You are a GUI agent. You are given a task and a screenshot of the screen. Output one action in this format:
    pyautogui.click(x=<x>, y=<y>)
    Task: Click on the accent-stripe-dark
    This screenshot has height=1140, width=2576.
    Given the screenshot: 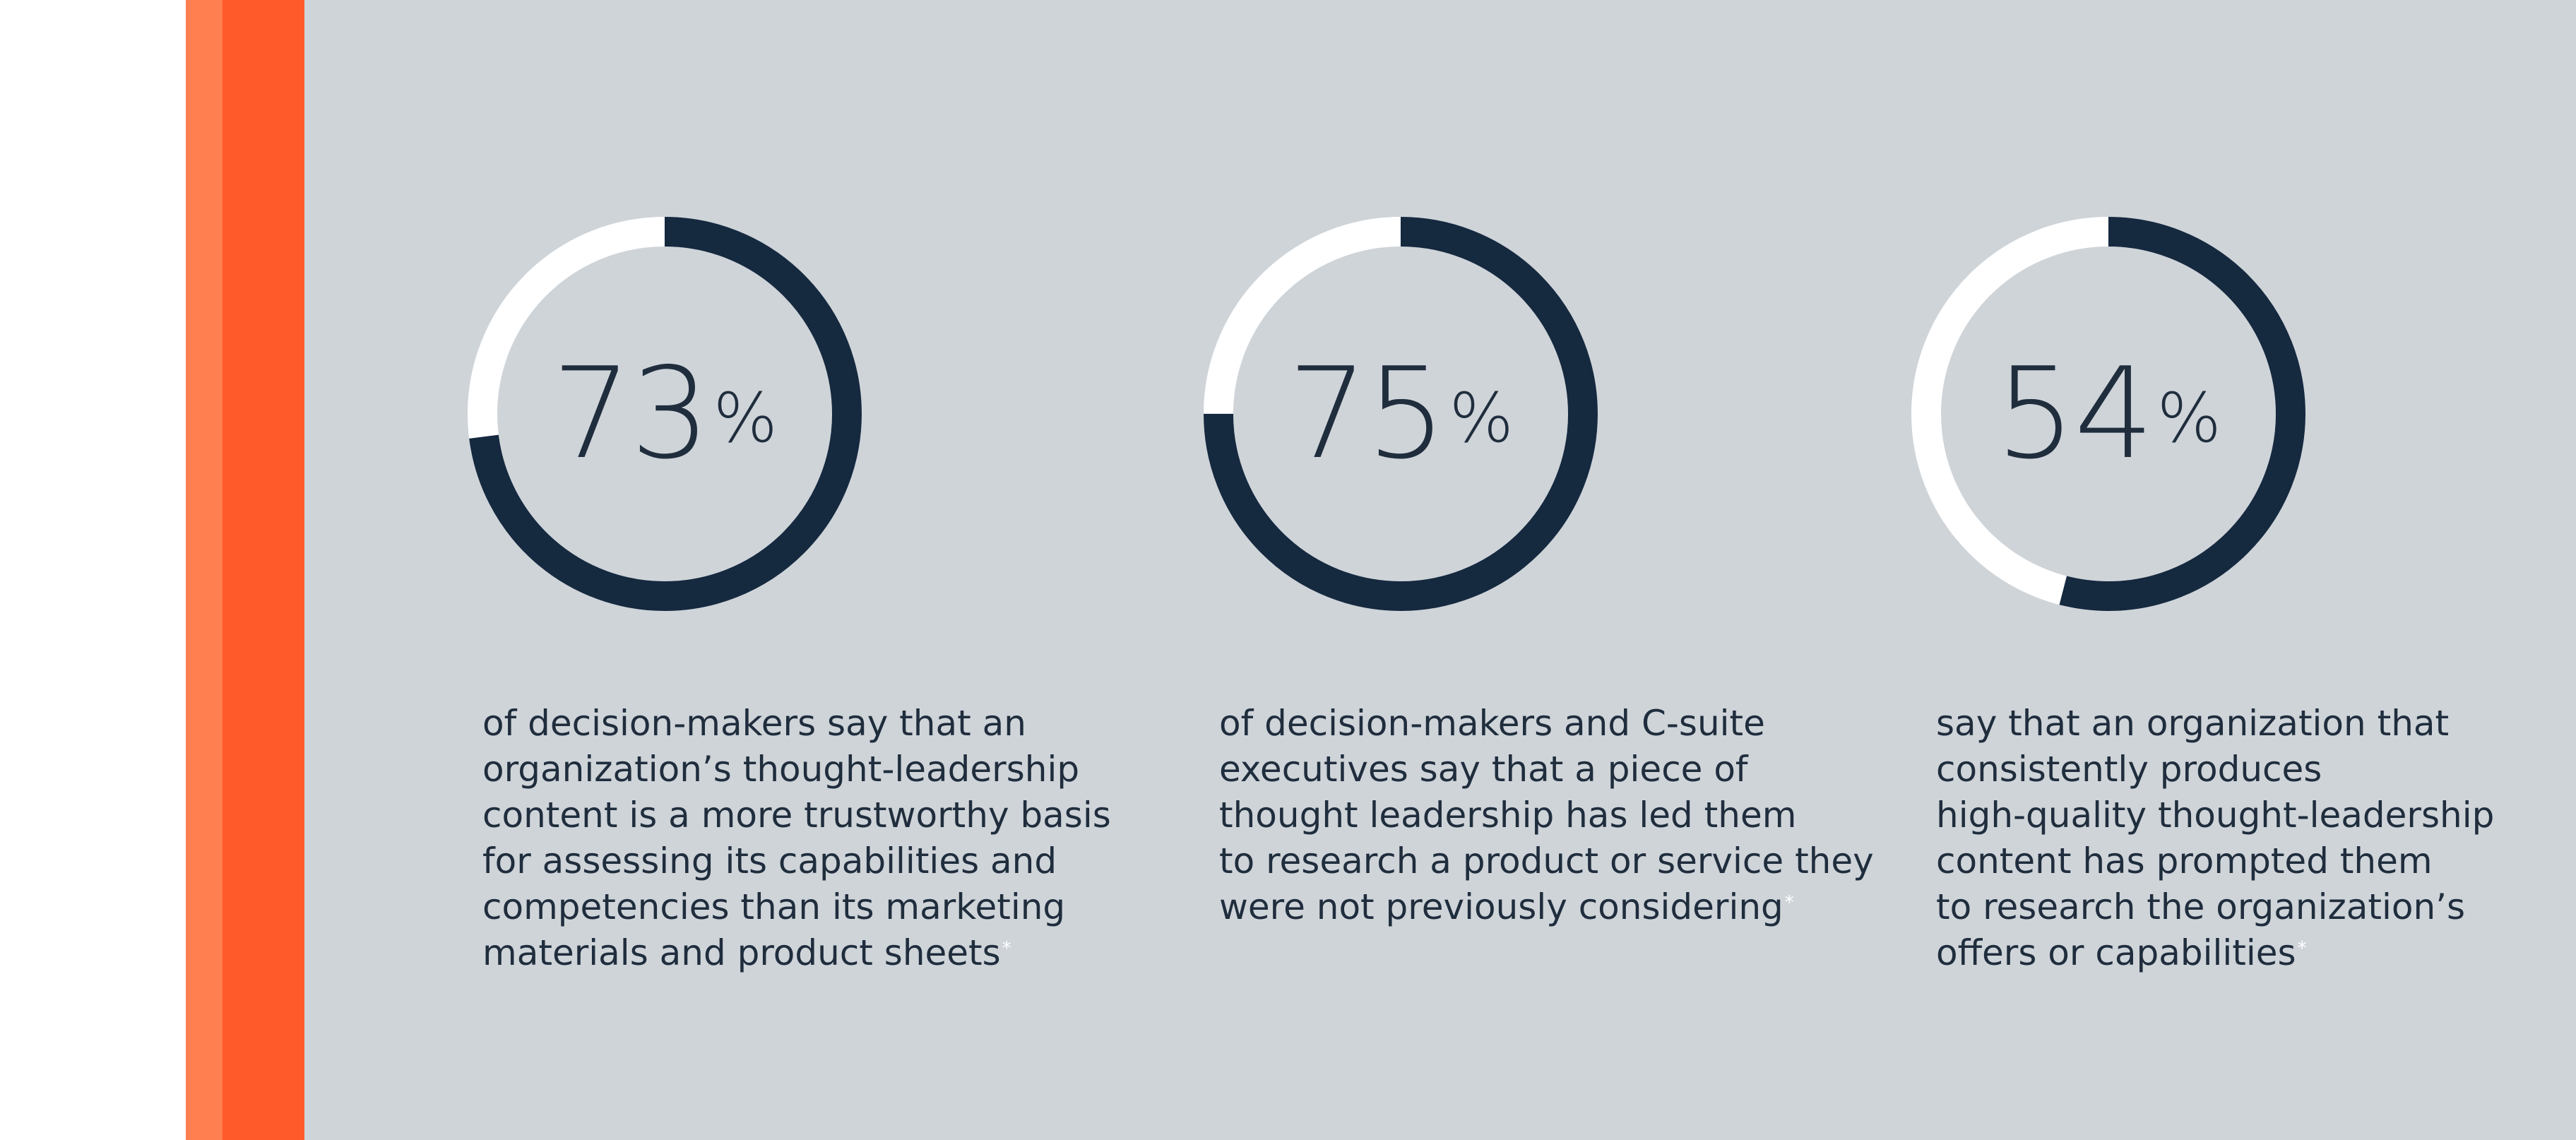 What is the action you would take?
    pyautogui.click(x=263, y=570)
    